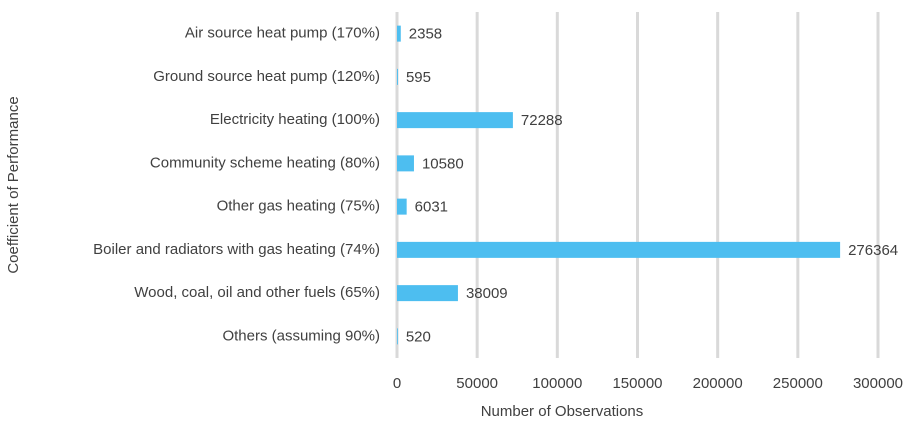  I want to click on x-tick-label: 0, so click(397, 383).